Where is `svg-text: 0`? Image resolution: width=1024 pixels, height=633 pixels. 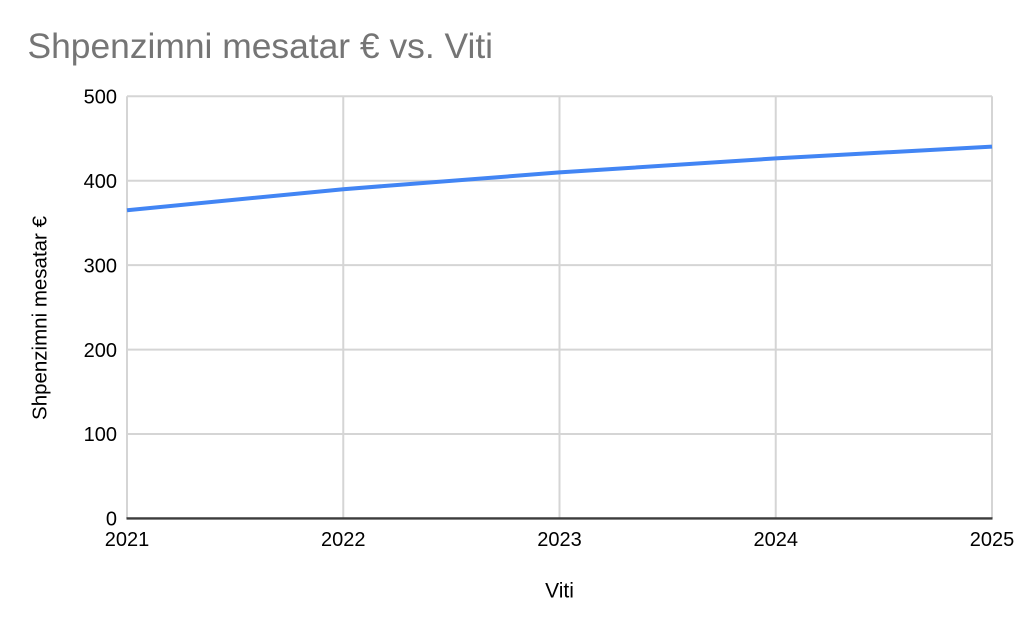
svg-text: 0 is located at coordinates (111, 520).